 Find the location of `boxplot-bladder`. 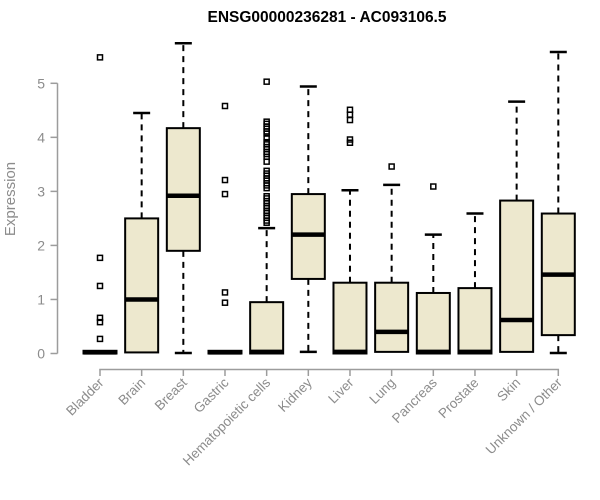

boxplot-bladder is located at coordinates (100, 204).